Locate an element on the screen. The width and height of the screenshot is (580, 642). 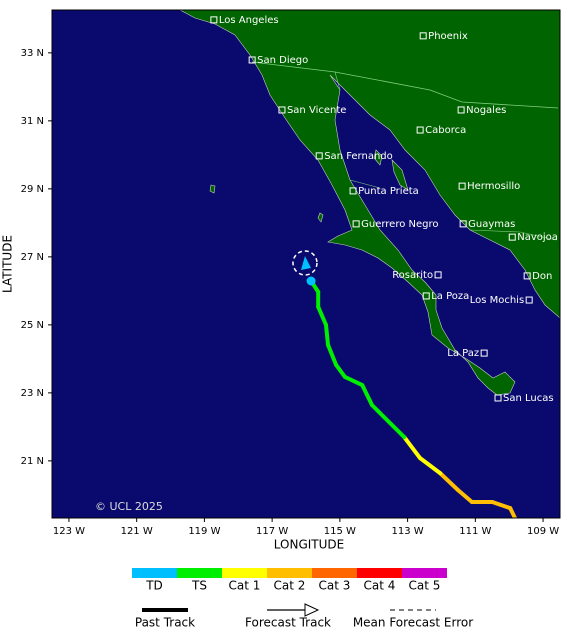
legend-label: Cat 3 is located at coordinates (335, 586).